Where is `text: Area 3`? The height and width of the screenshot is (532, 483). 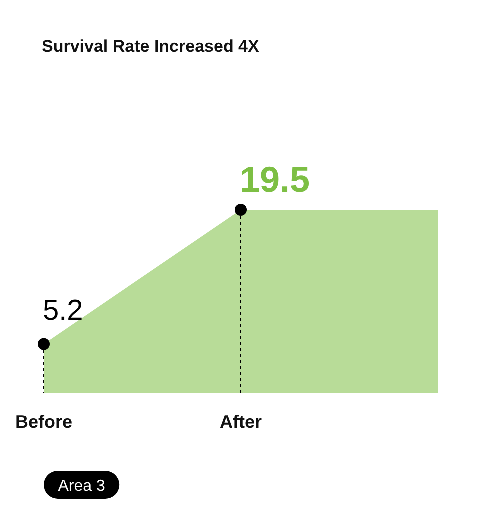 text: Area 3 is located at coordinates (82, 486).